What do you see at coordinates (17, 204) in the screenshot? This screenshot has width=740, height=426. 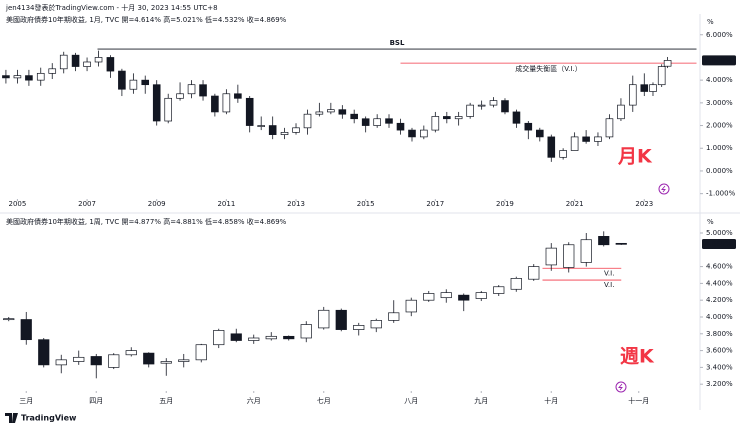 I see `x-tick-label: 2005` at bounding box center [17, 204].